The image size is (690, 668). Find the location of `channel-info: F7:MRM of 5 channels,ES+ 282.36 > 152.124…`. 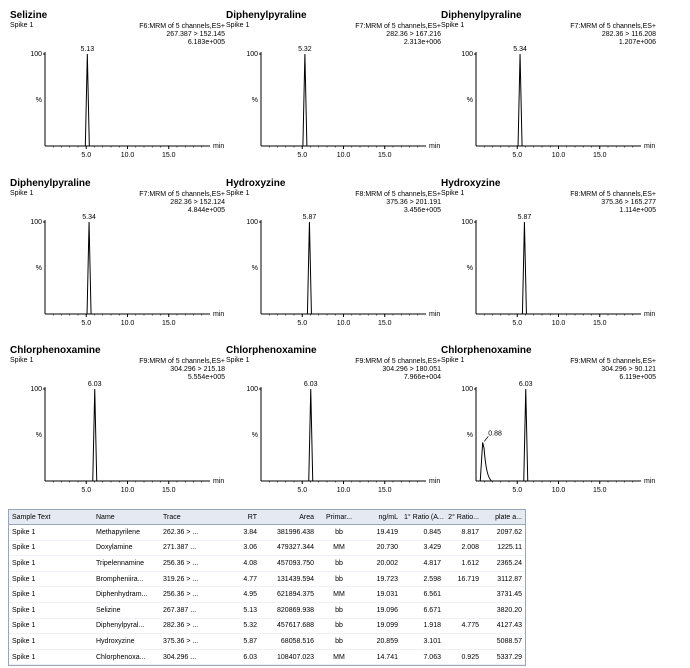

channel-info: F7:MRM of 5 channels,ES+ 282.36 > 152.124… is located at coordinates (182, 203).